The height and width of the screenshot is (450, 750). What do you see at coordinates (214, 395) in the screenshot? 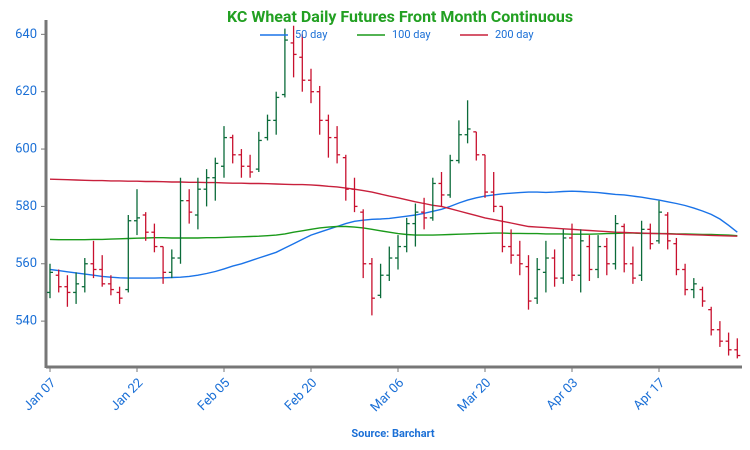
I see `x-tick-label: Feb 05` at bounding box center [214, 395].